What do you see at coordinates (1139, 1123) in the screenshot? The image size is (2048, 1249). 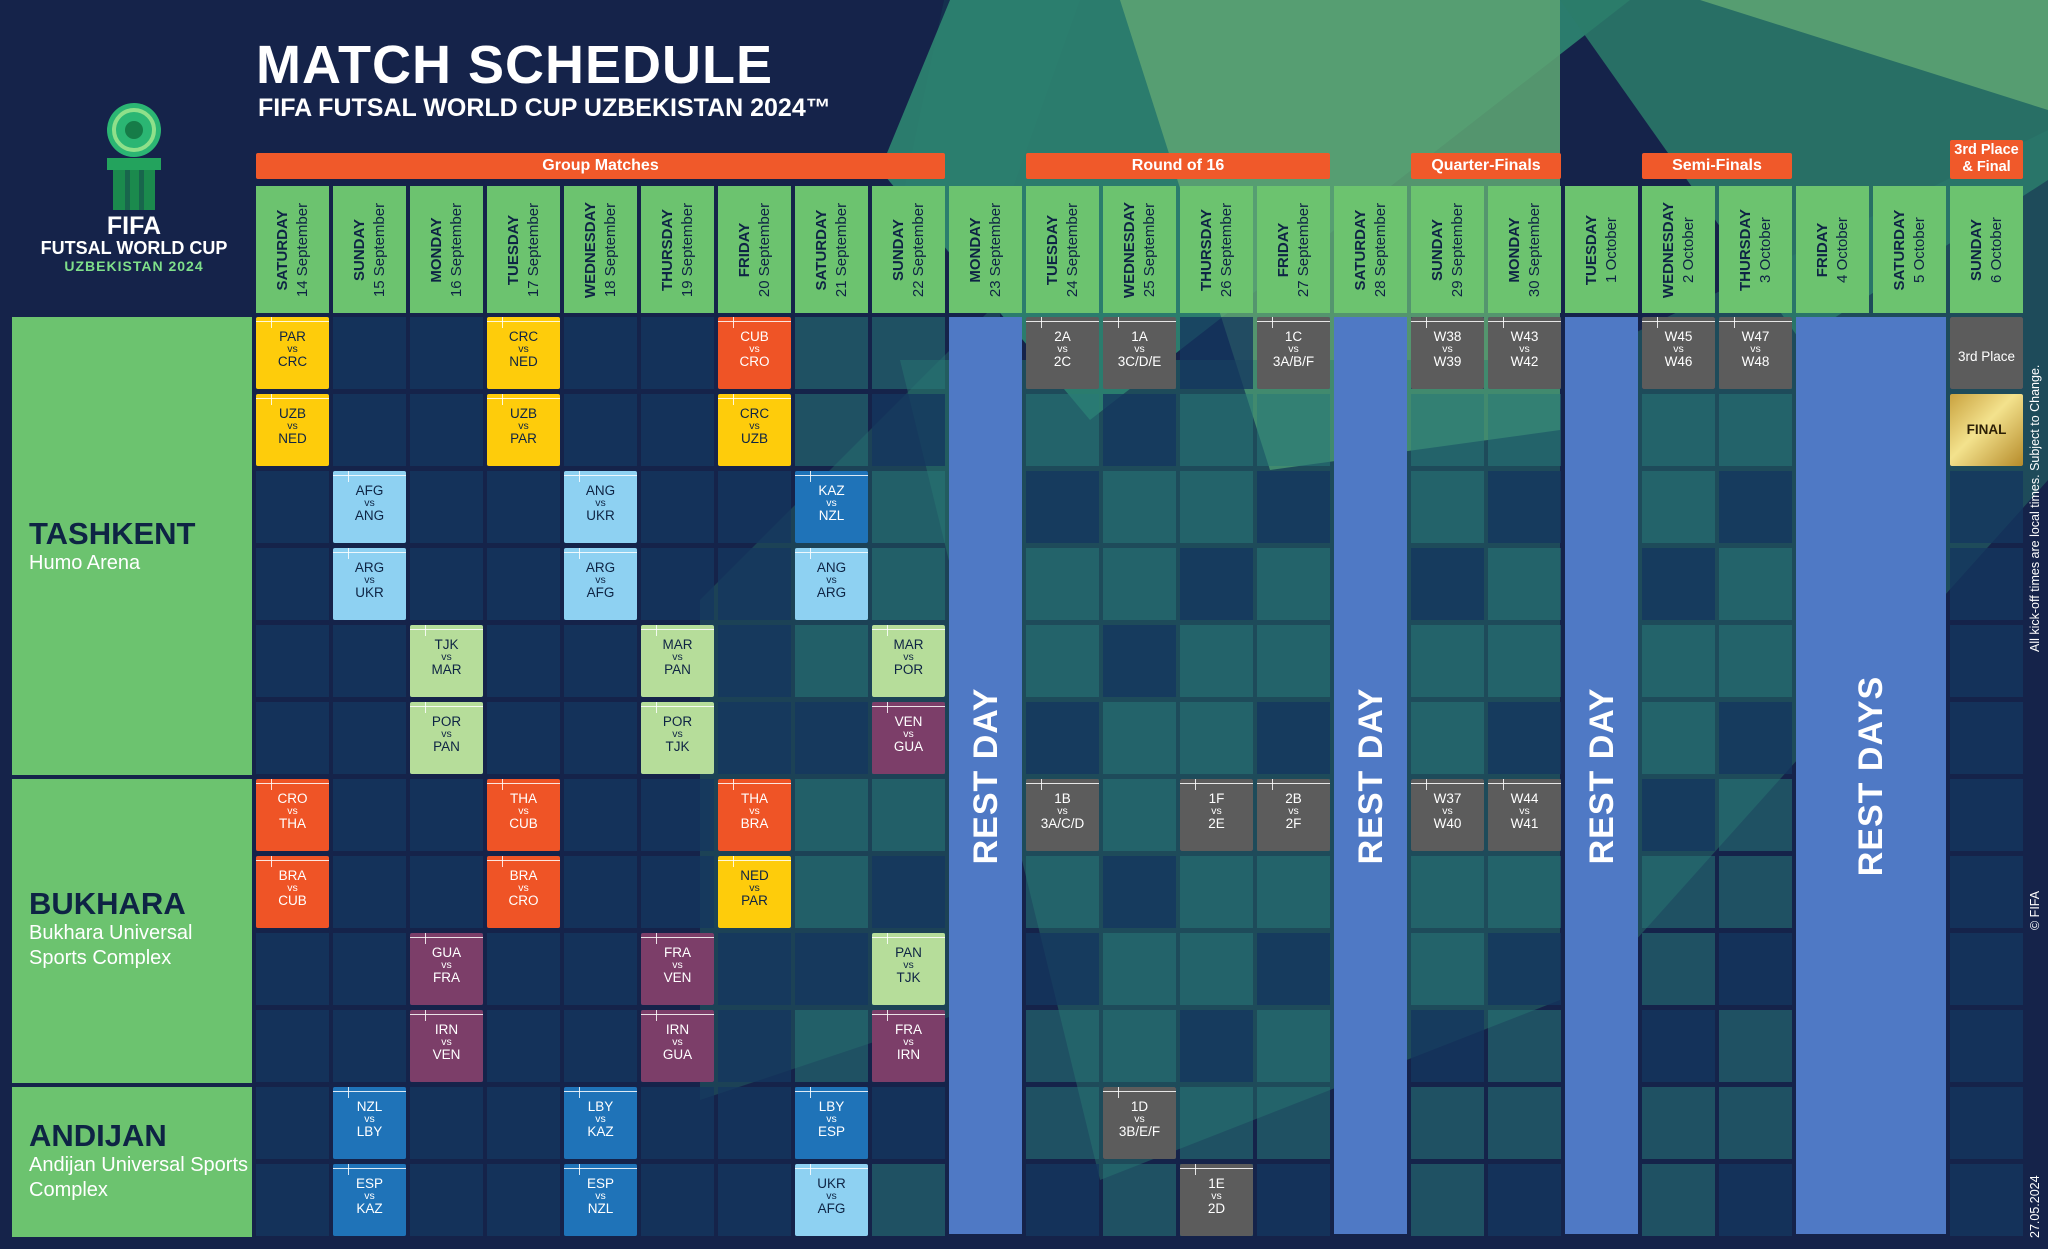 I see `match-card: 1D vs 3B/E/F` at bounding box center [1139, 1123].